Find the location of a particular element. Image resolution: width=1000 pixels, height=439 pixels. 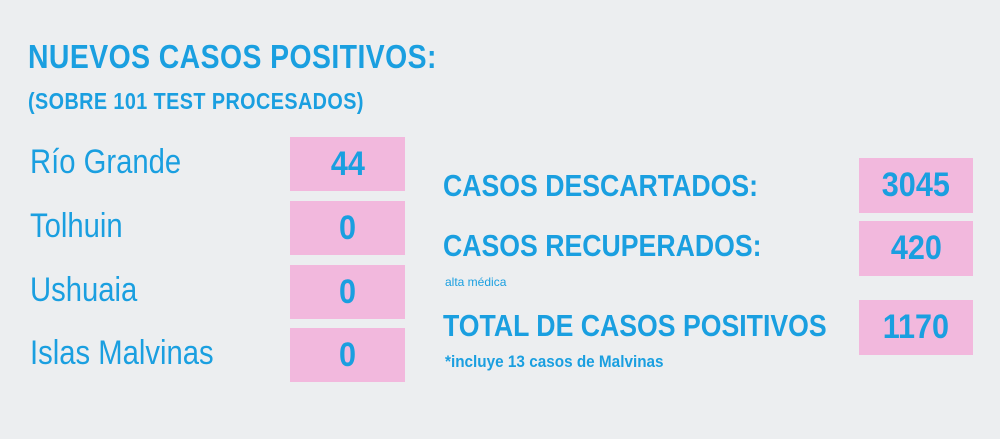

total-note: *incluye 13 casos de Malvinas is located at coordinates (554, 361).